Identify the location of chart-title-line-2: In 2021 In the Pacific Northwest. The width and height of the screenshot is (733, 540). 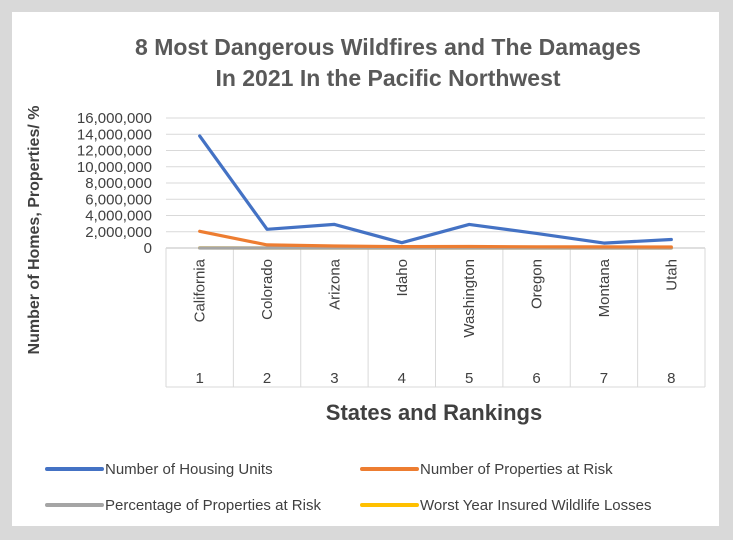
(387, 78).